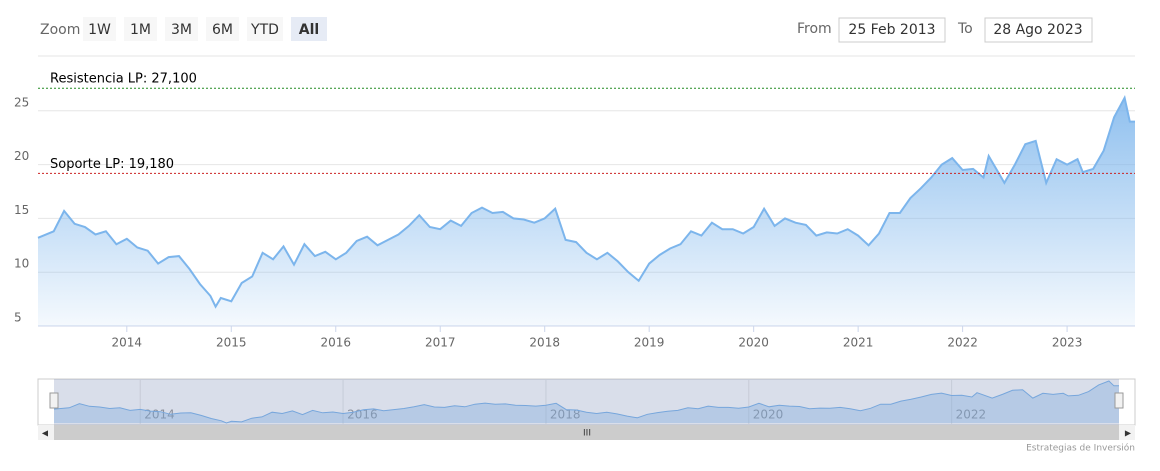  Describe the element at coordinates (565, 415) in the screenshot. I see `navigator-tick-label: 2018` at that location.